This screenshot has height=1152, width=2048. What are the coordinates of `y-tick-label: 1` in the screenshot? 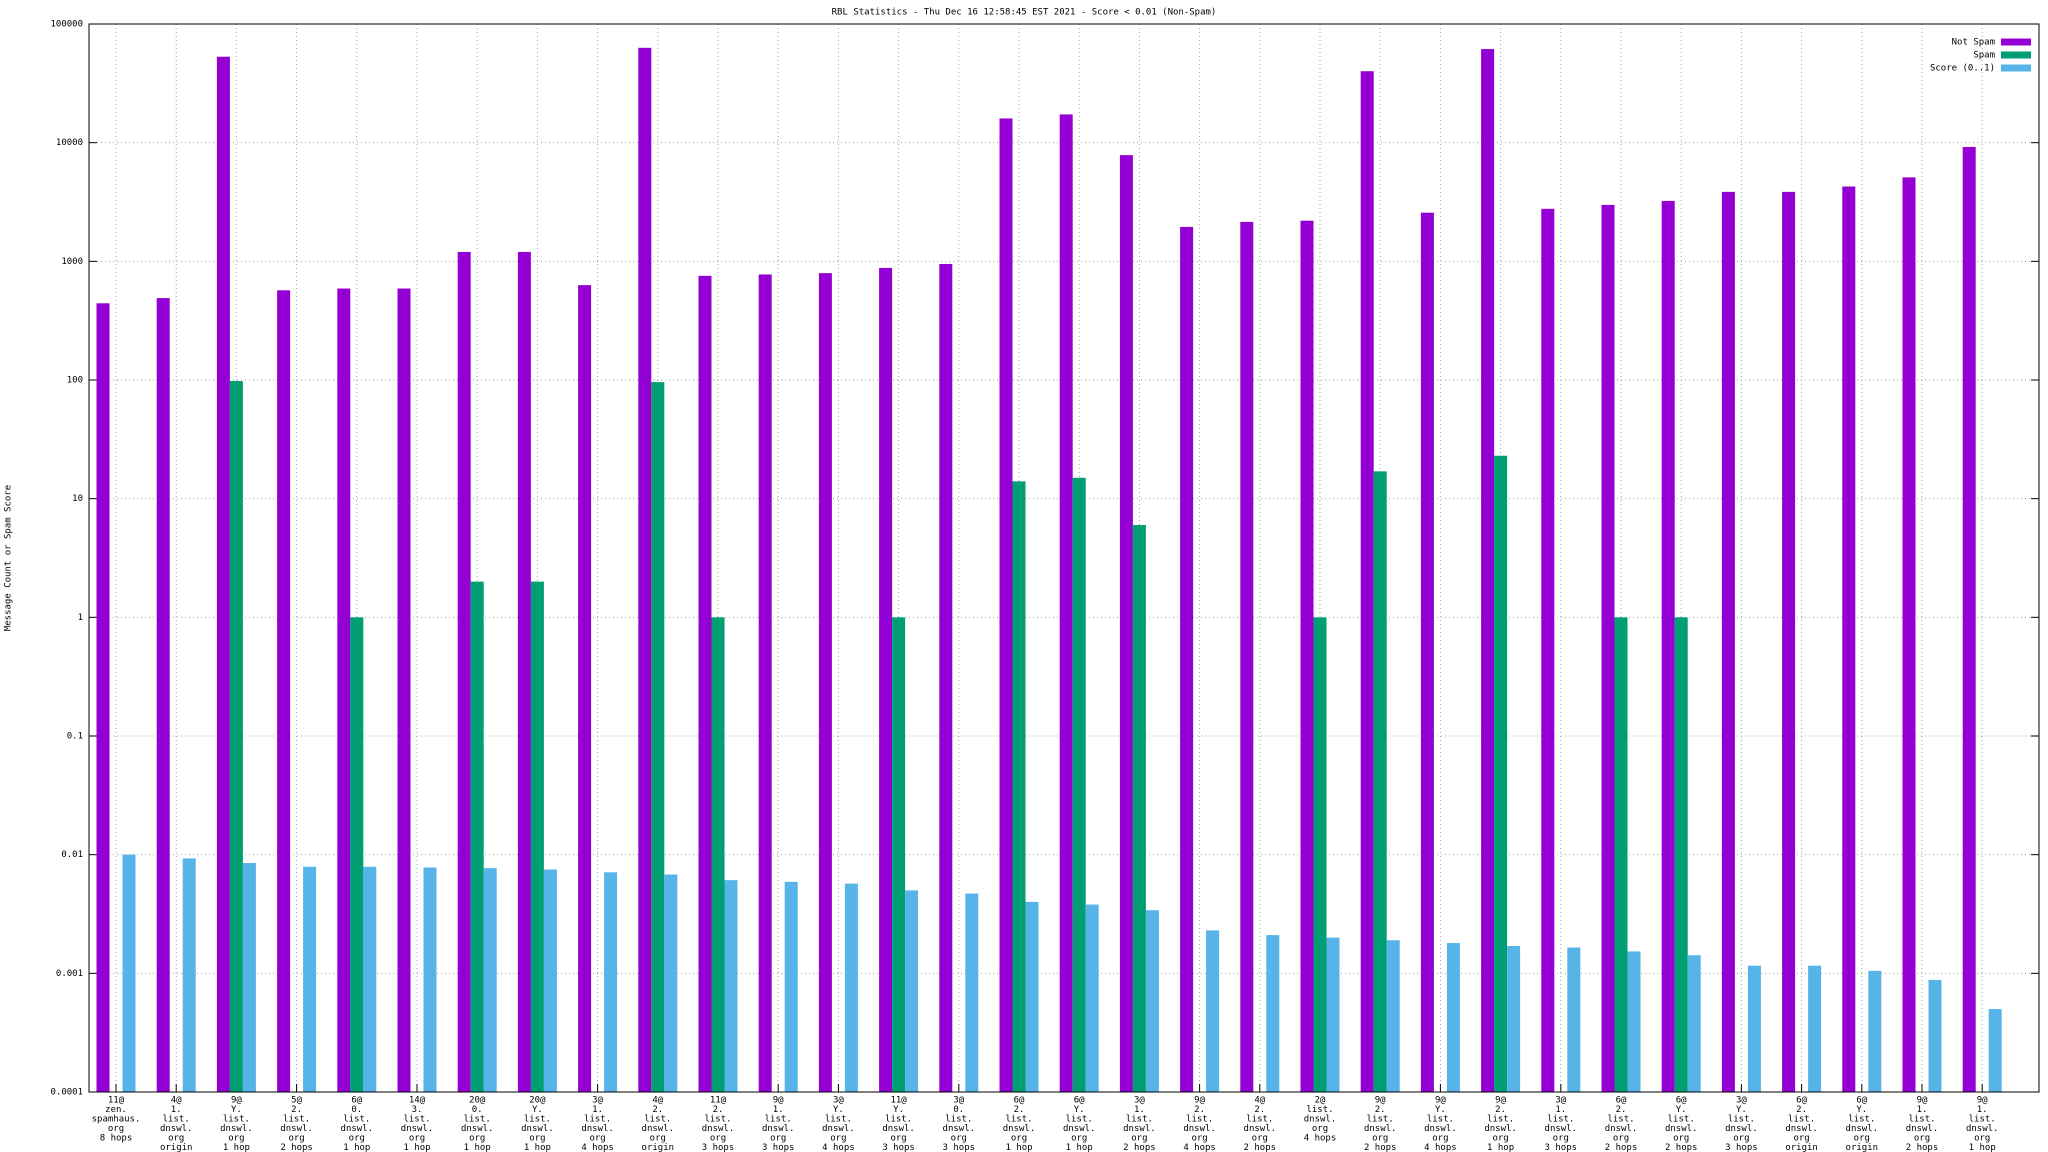 It's located at (80, 618).